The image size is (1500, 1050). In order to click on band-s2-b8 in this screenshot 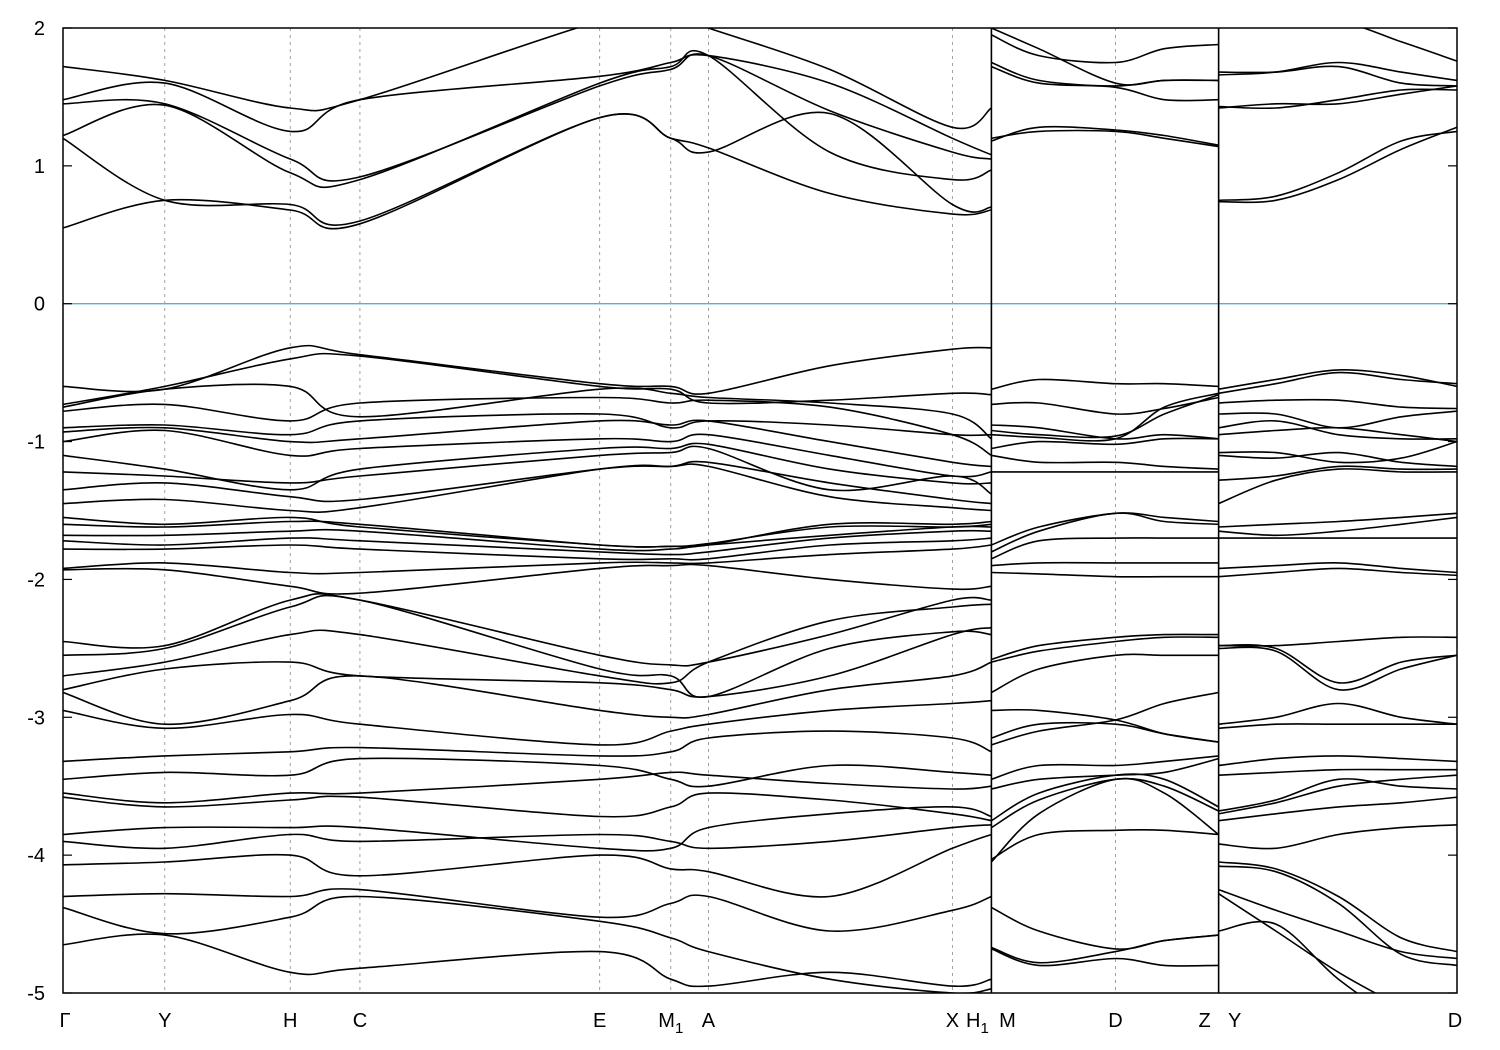, I will do `click(1337, 795)`.